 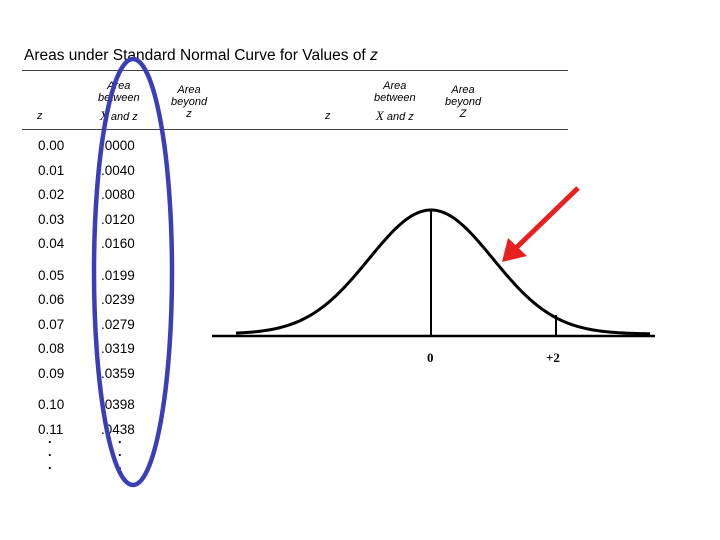 I want to click on table-row: 0.11, so click(x=51, y=429).